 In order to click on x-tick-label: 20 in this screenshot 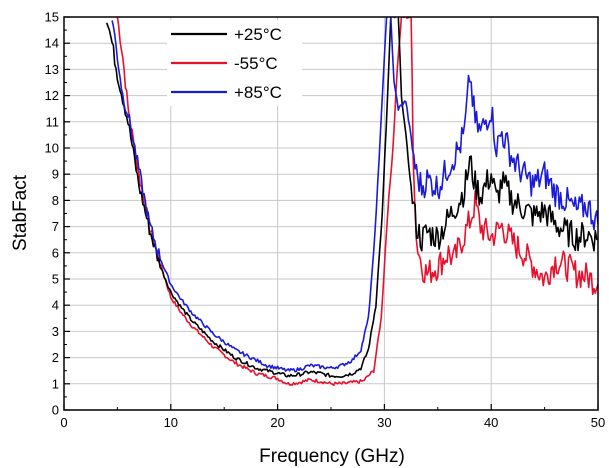, I will do `click(277, 422)`.